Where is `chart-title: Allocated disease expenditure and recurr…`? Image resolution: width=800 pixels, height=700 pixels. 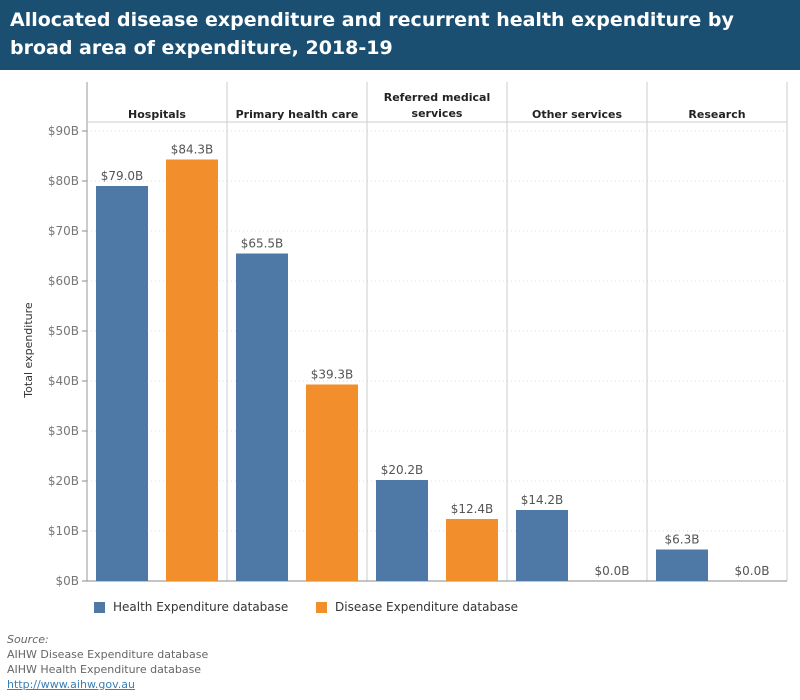
chart-title: Allocated disease expenditure and recurr… is located at coordinates (400, 35).